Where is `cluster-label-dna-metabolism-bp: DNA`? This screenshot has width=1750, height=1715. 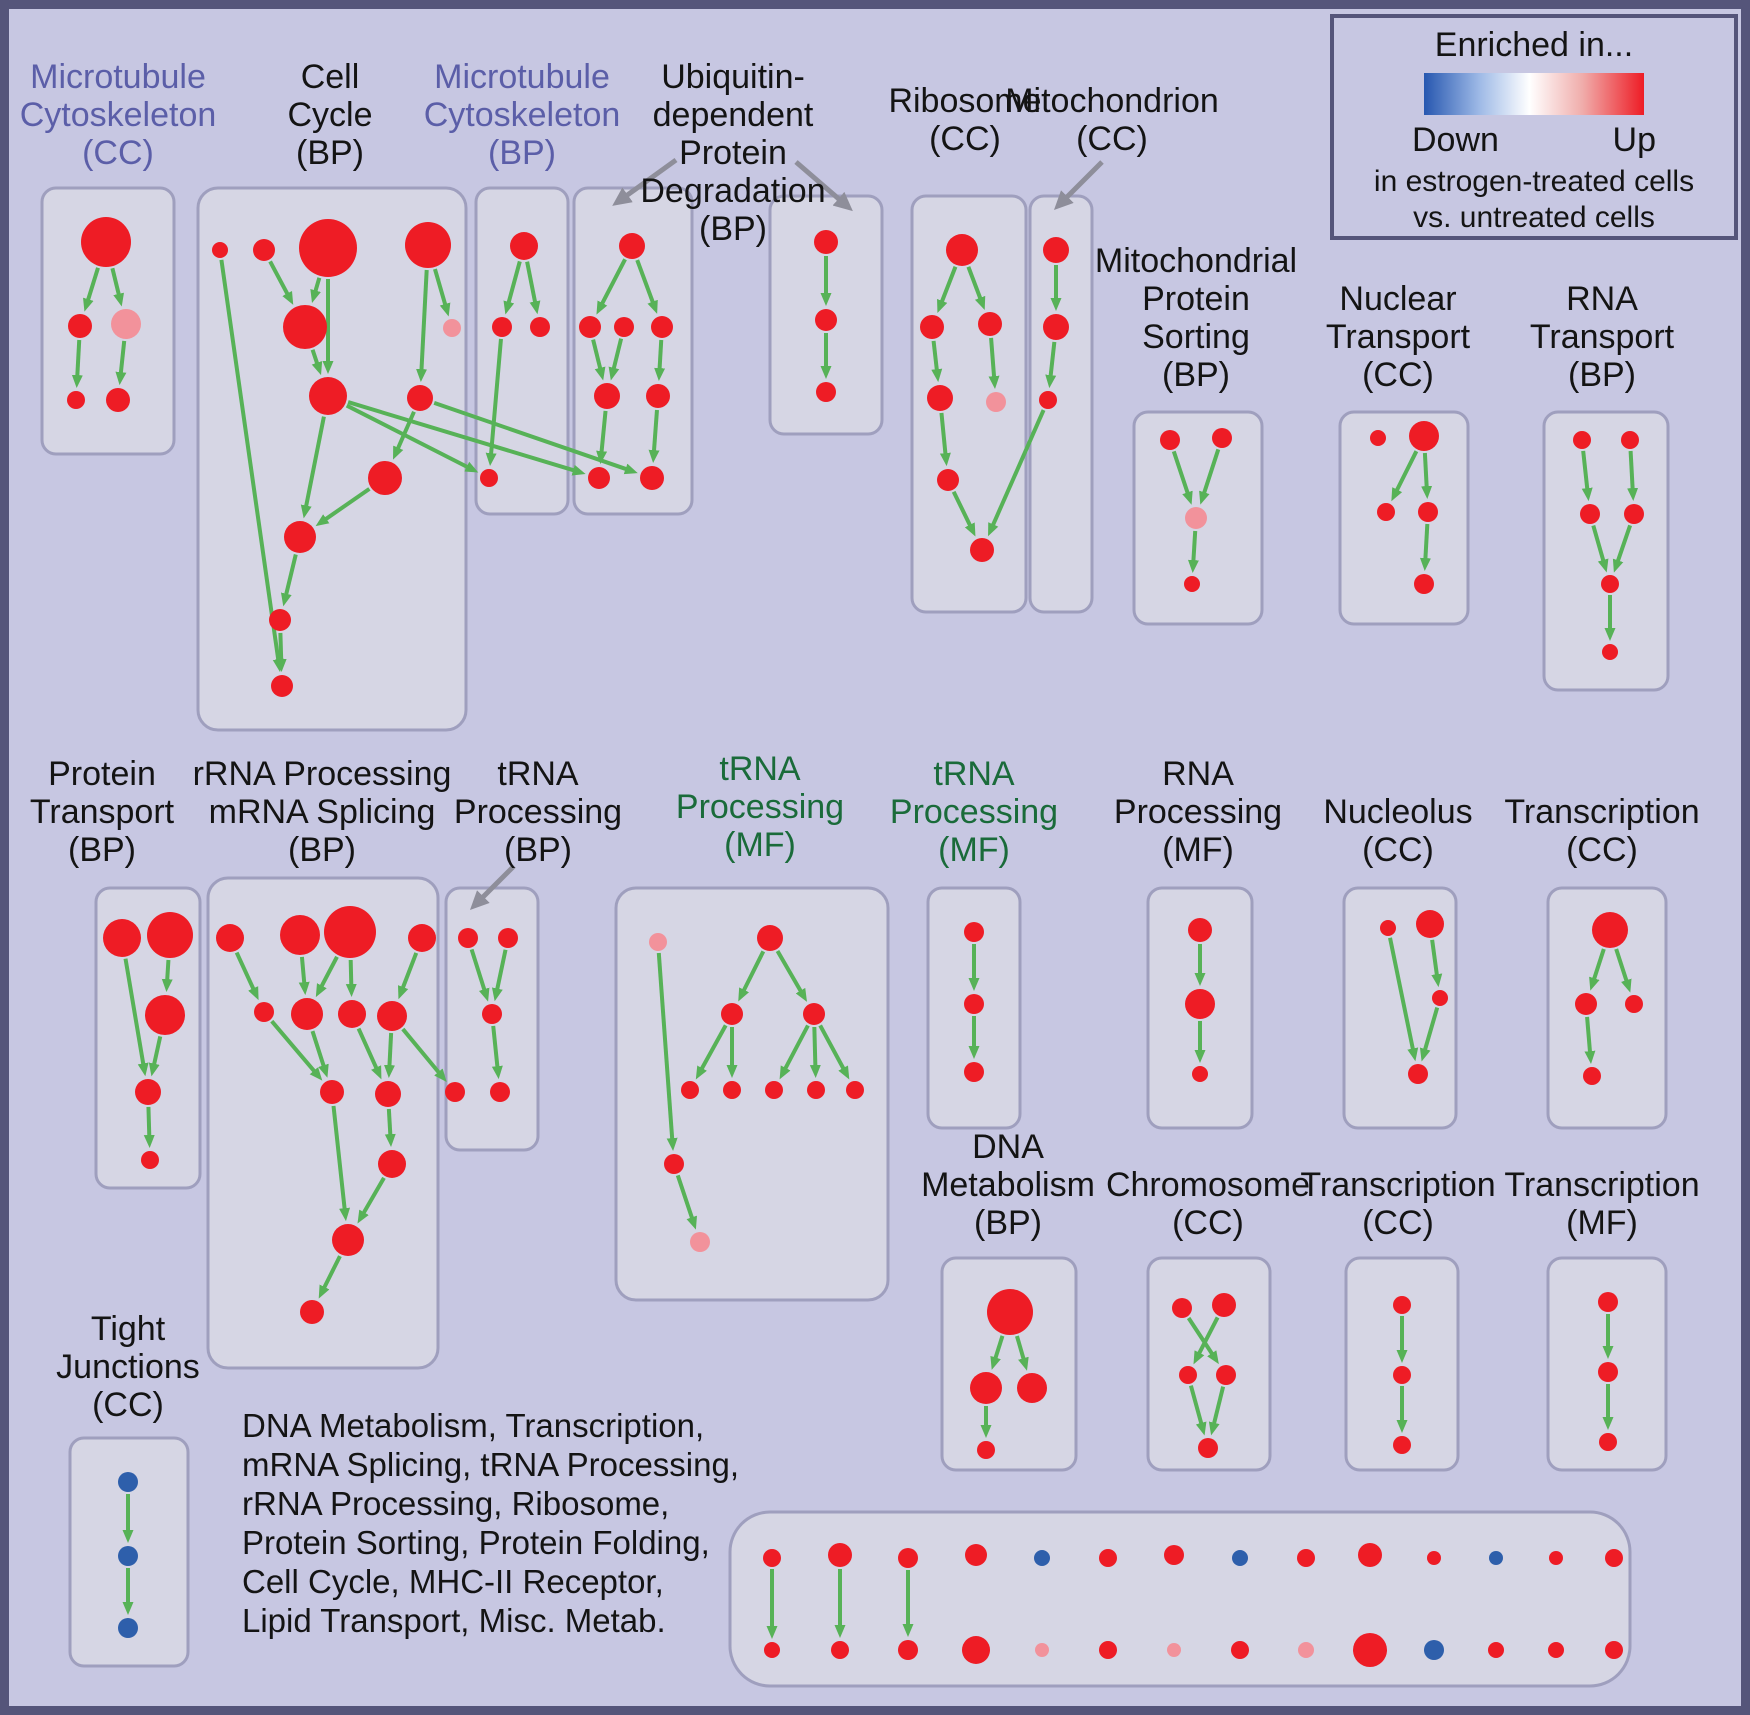 cluster-label-dna-metabolism-bp: DNA is located at coordinates (1008, 1147).